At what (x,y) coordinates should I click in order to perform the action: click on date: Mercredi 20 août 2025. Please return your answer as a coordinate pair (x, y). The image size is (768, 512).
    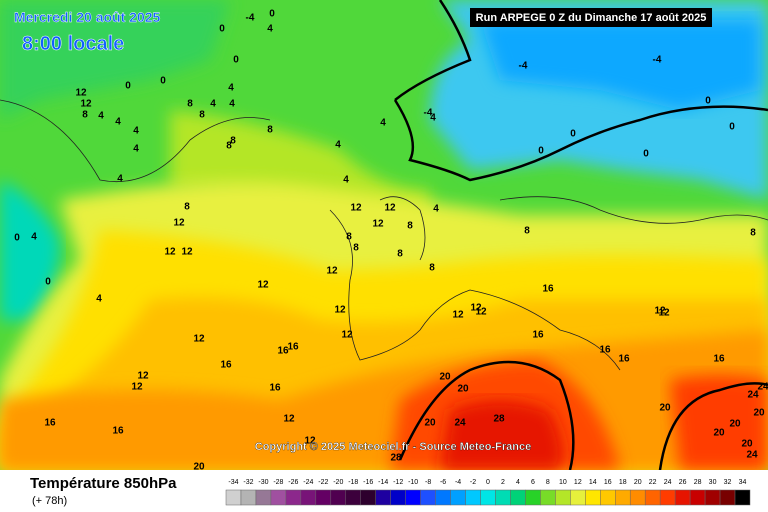
    Looking at the image, I should click on (87, 17).